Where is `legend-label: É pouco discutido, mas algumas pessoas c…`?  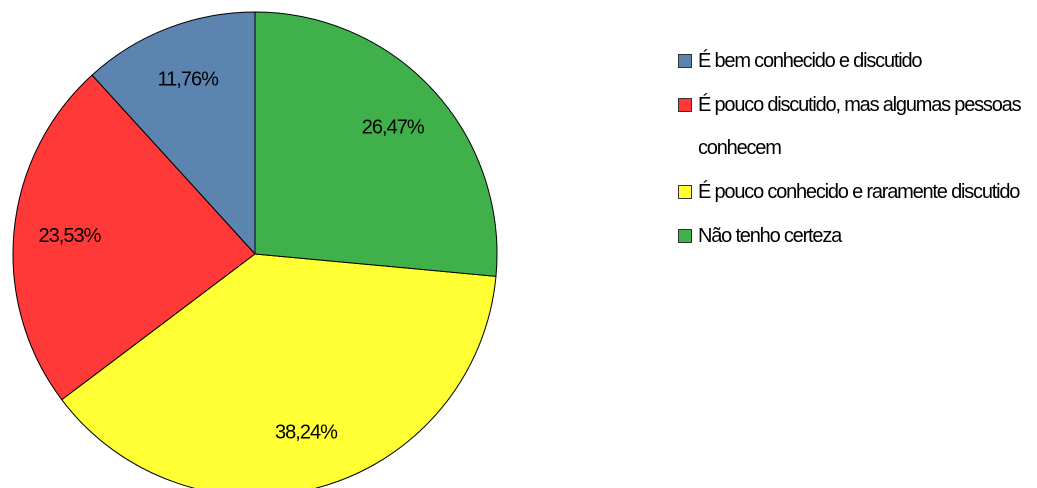 legend-label: É pouco discutido, mas algumas pessoas c… is located at coordinates (860, 126).